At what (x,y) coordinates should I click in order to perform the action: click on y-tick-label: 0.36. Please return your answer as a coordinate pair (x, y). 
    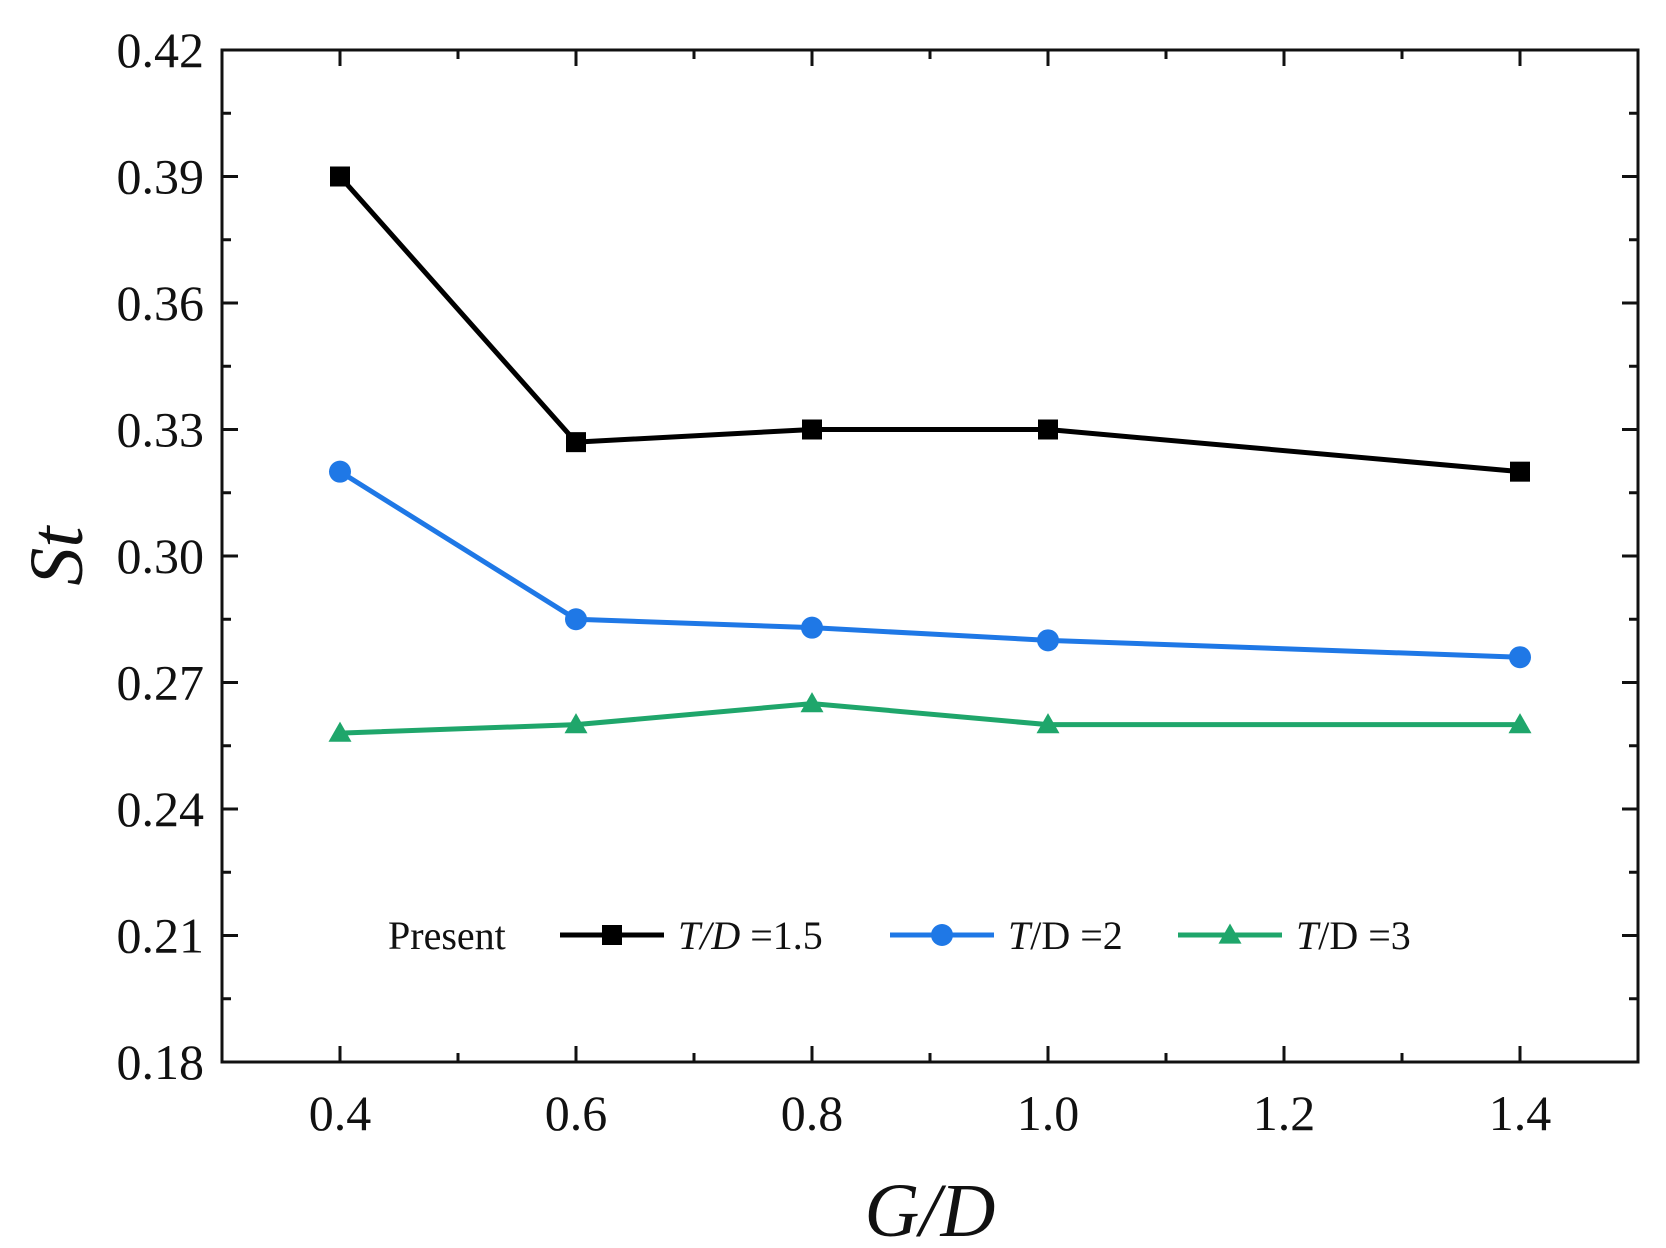
    Looking at the image, I should click on (161, 303).